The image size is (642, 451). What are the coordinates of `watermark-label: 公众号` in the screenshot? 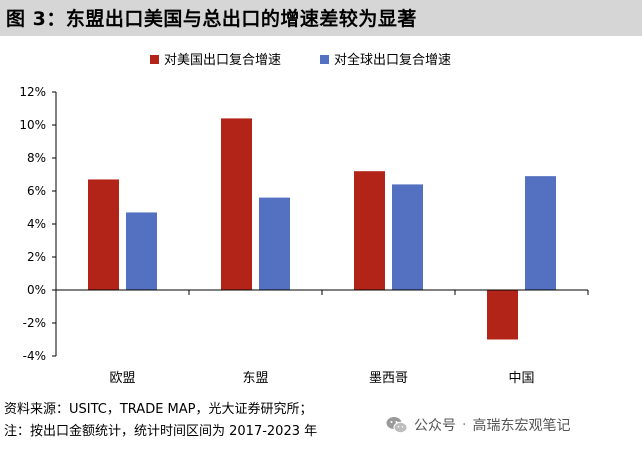 It's located at (435, 426).